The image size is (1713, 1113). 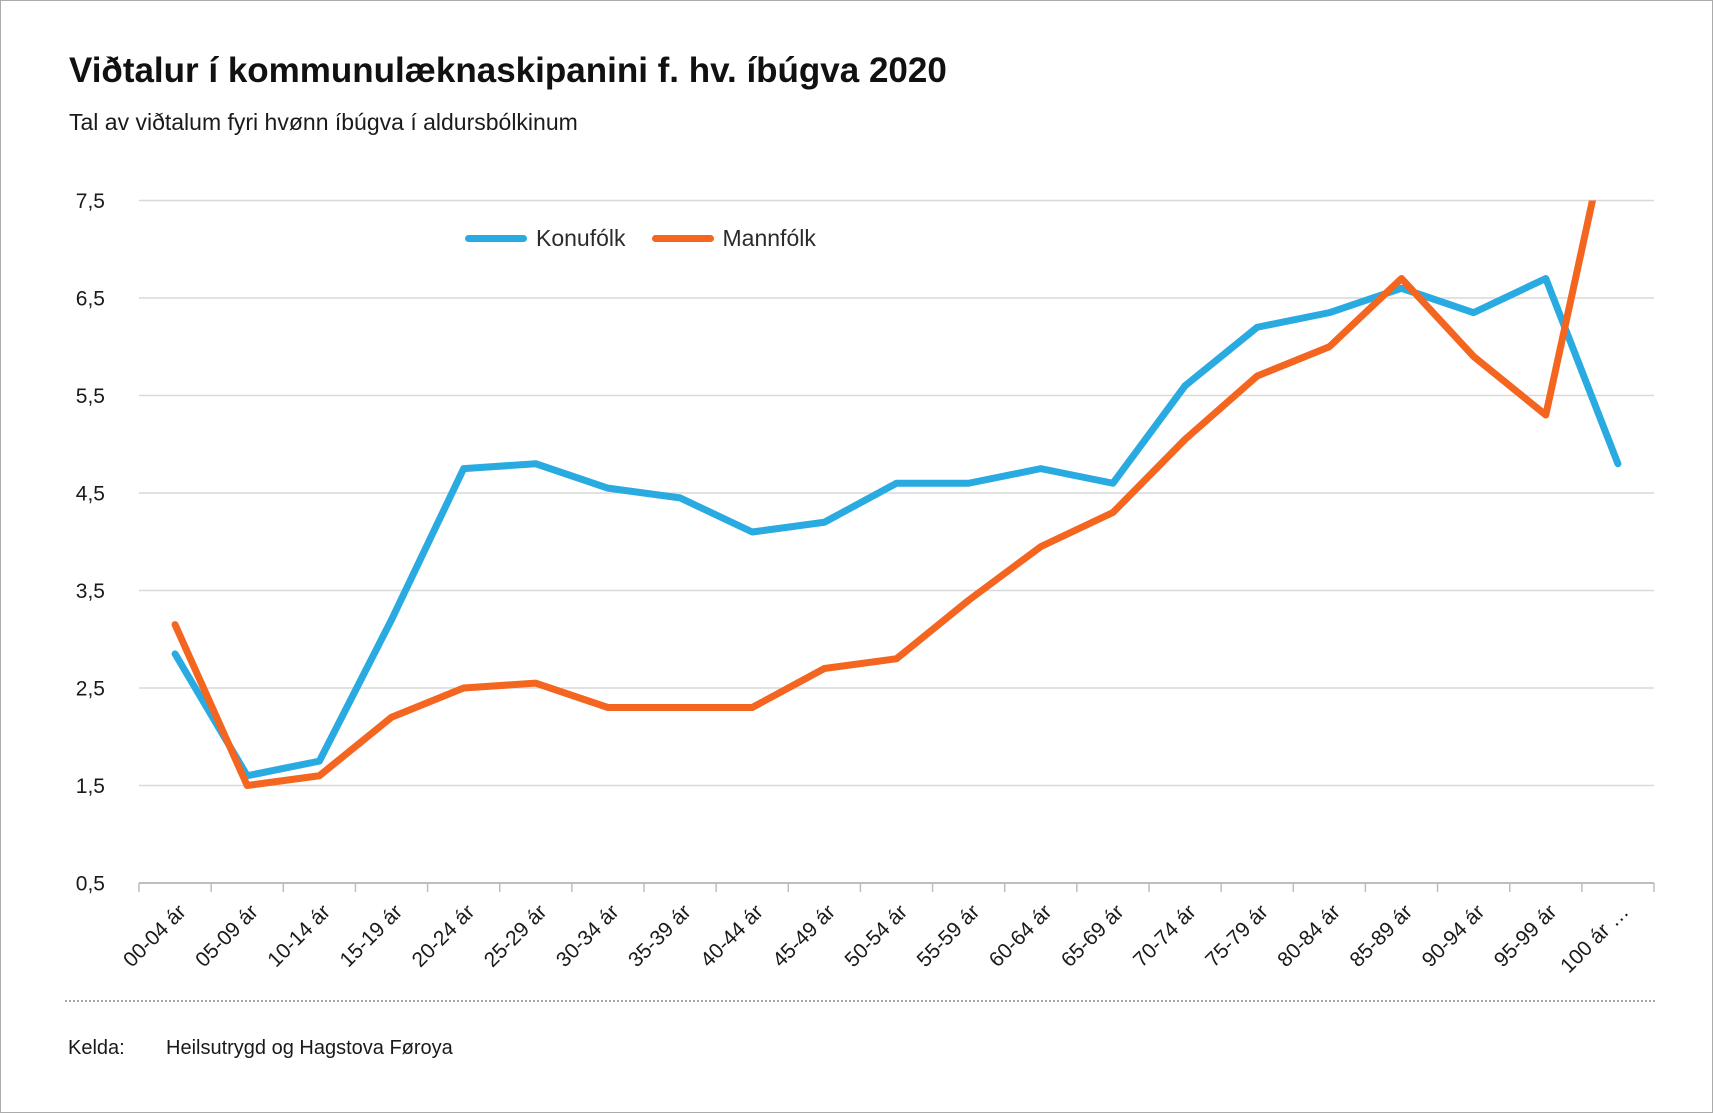 I want to click on x-tick-label: 35-39 ár, so click(x=660, y=936).